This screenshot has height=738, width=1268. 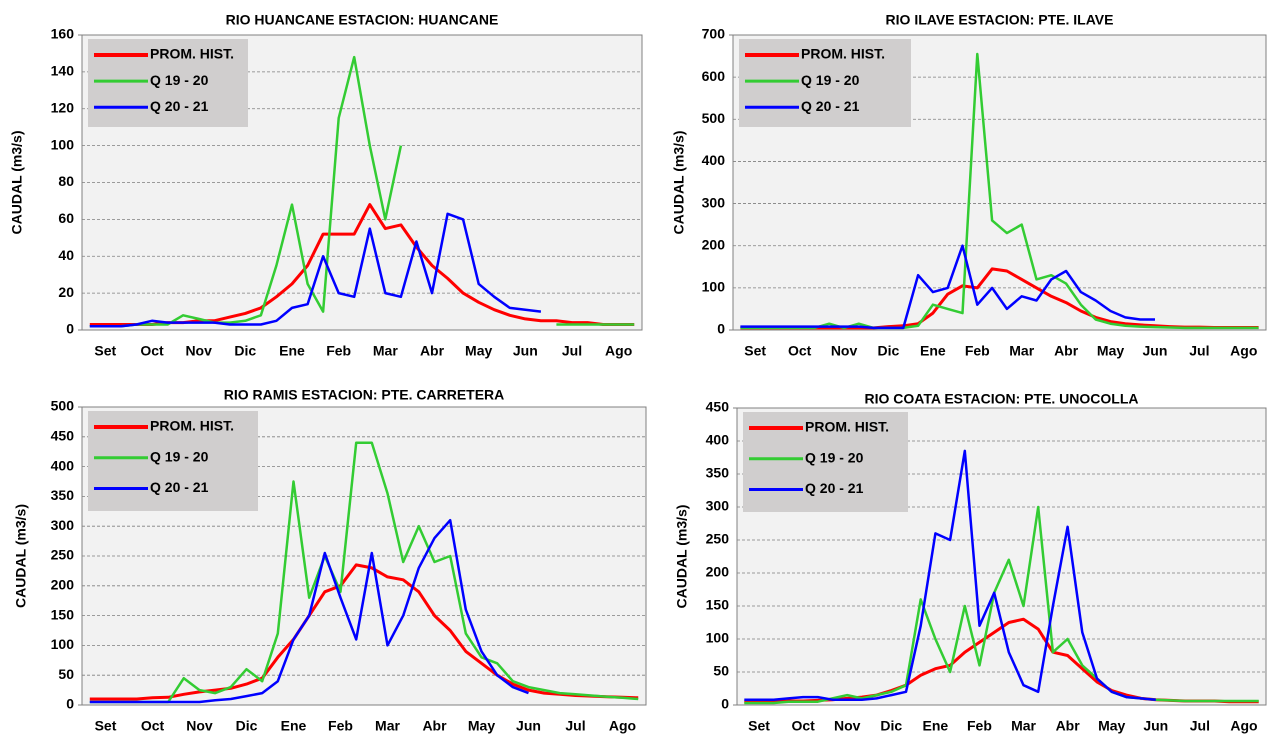 I want to click on y-tick-label: 160, so click(x=63, y=34).